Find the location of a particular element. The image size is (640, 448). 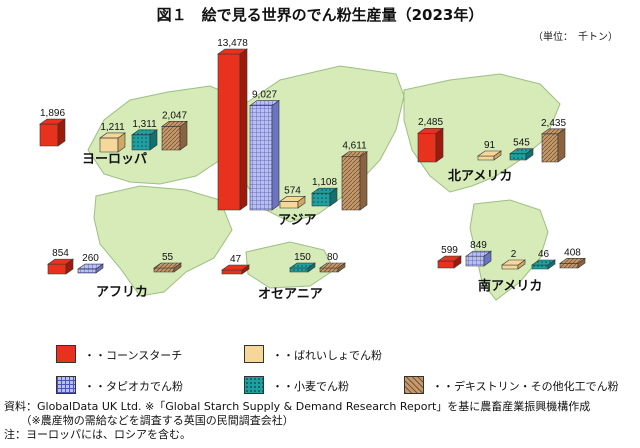

bar-top-africa-corn is located at coordinates (60, 261).